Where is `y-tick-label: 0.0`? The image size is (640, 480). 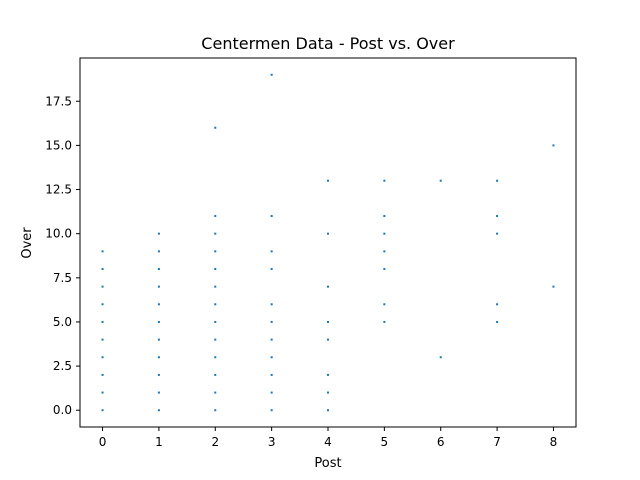 y-tick-label: 0.0 is located at coordinates (62, 410).